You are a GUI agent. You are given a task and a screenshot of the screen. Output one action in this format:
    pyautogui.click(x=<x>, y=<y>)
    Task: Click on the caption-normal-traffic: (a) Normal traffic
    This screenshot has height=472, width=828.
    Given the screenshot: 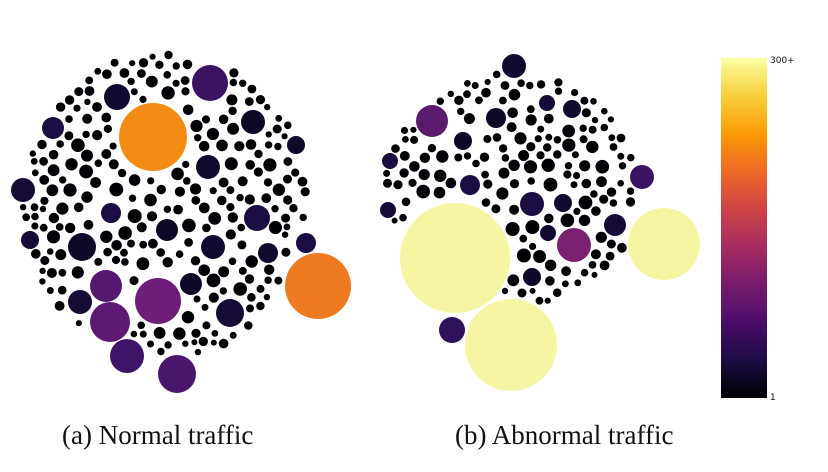 What is the action you would take?
    pyautogui.click(x=158, y=435)
    